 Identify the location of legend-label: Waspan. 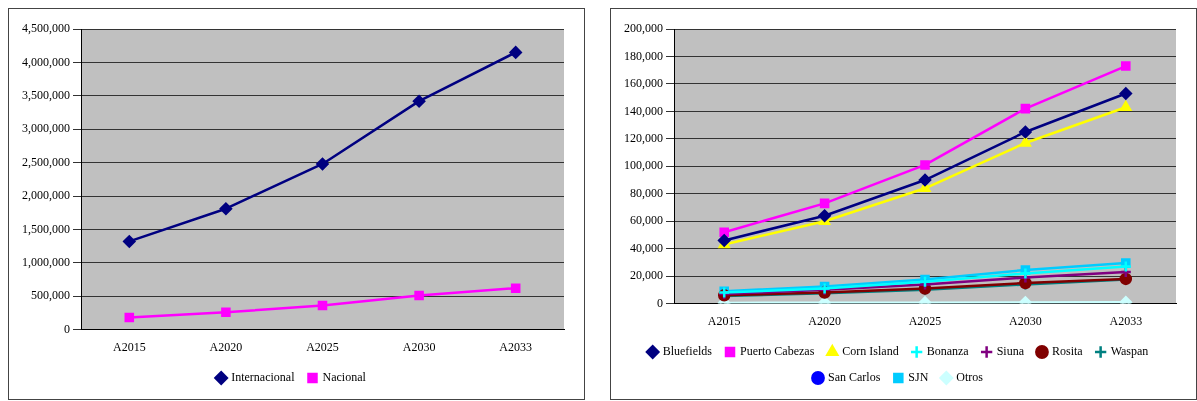
(1129, 351).